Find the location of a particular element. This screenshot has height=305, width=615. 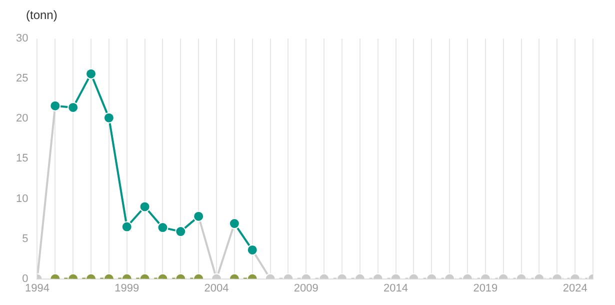

y-tick-label: 0 is located at coordinates (25, 278).